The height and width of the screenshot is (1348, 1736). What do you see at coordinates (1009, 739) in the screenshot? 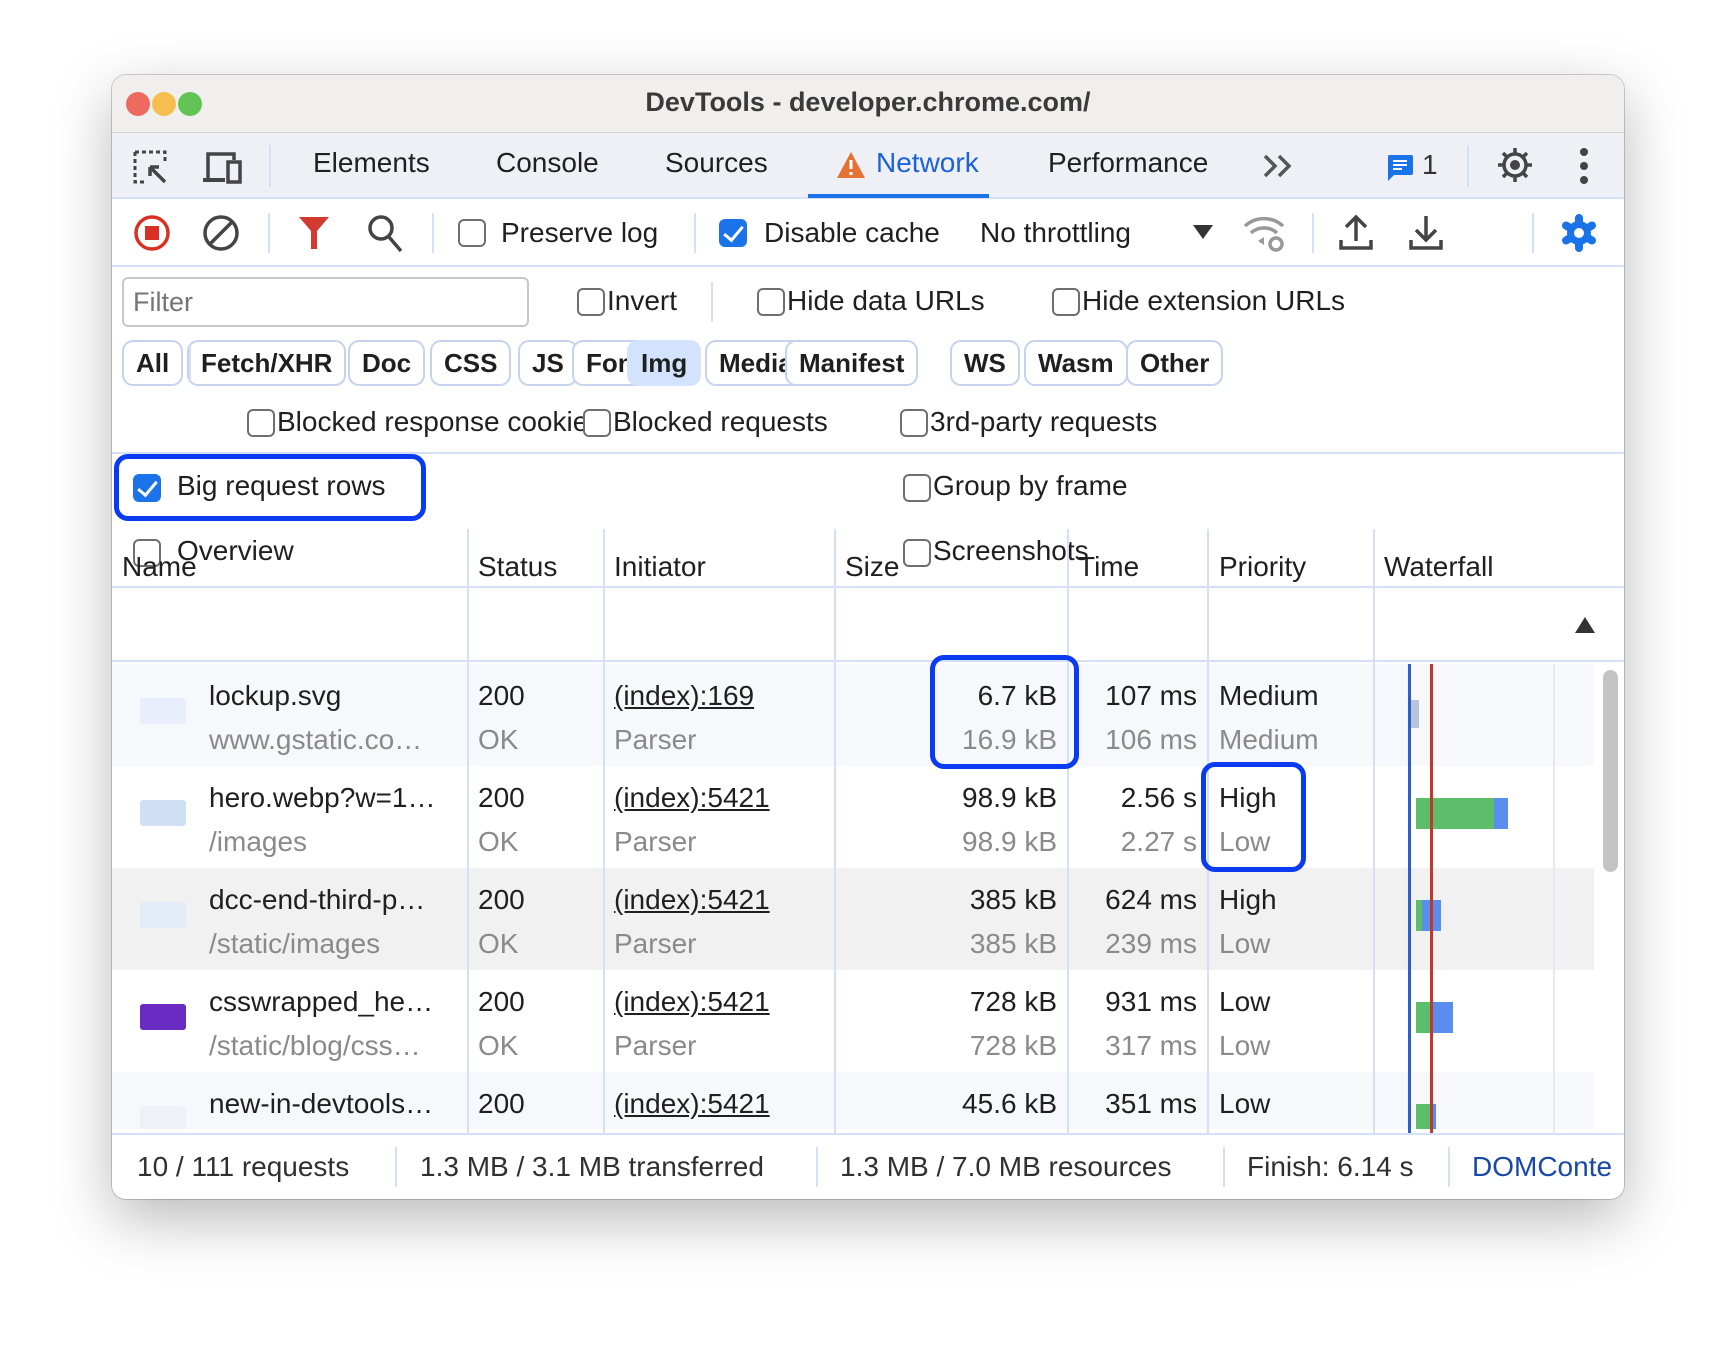
I see `resource-size: 16.9 kB` at bounding box center [1009, 739].